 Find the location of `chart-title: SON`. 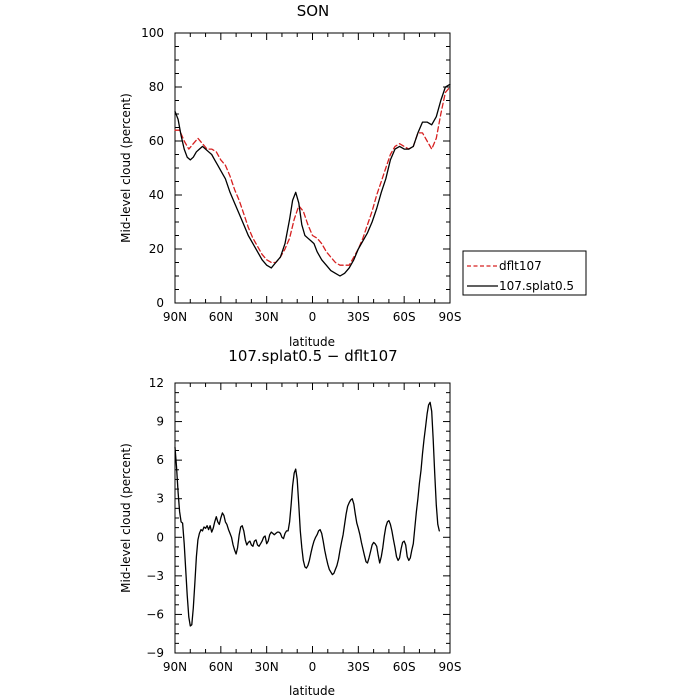

chart-title: SON is located at coordinates (313, 11).